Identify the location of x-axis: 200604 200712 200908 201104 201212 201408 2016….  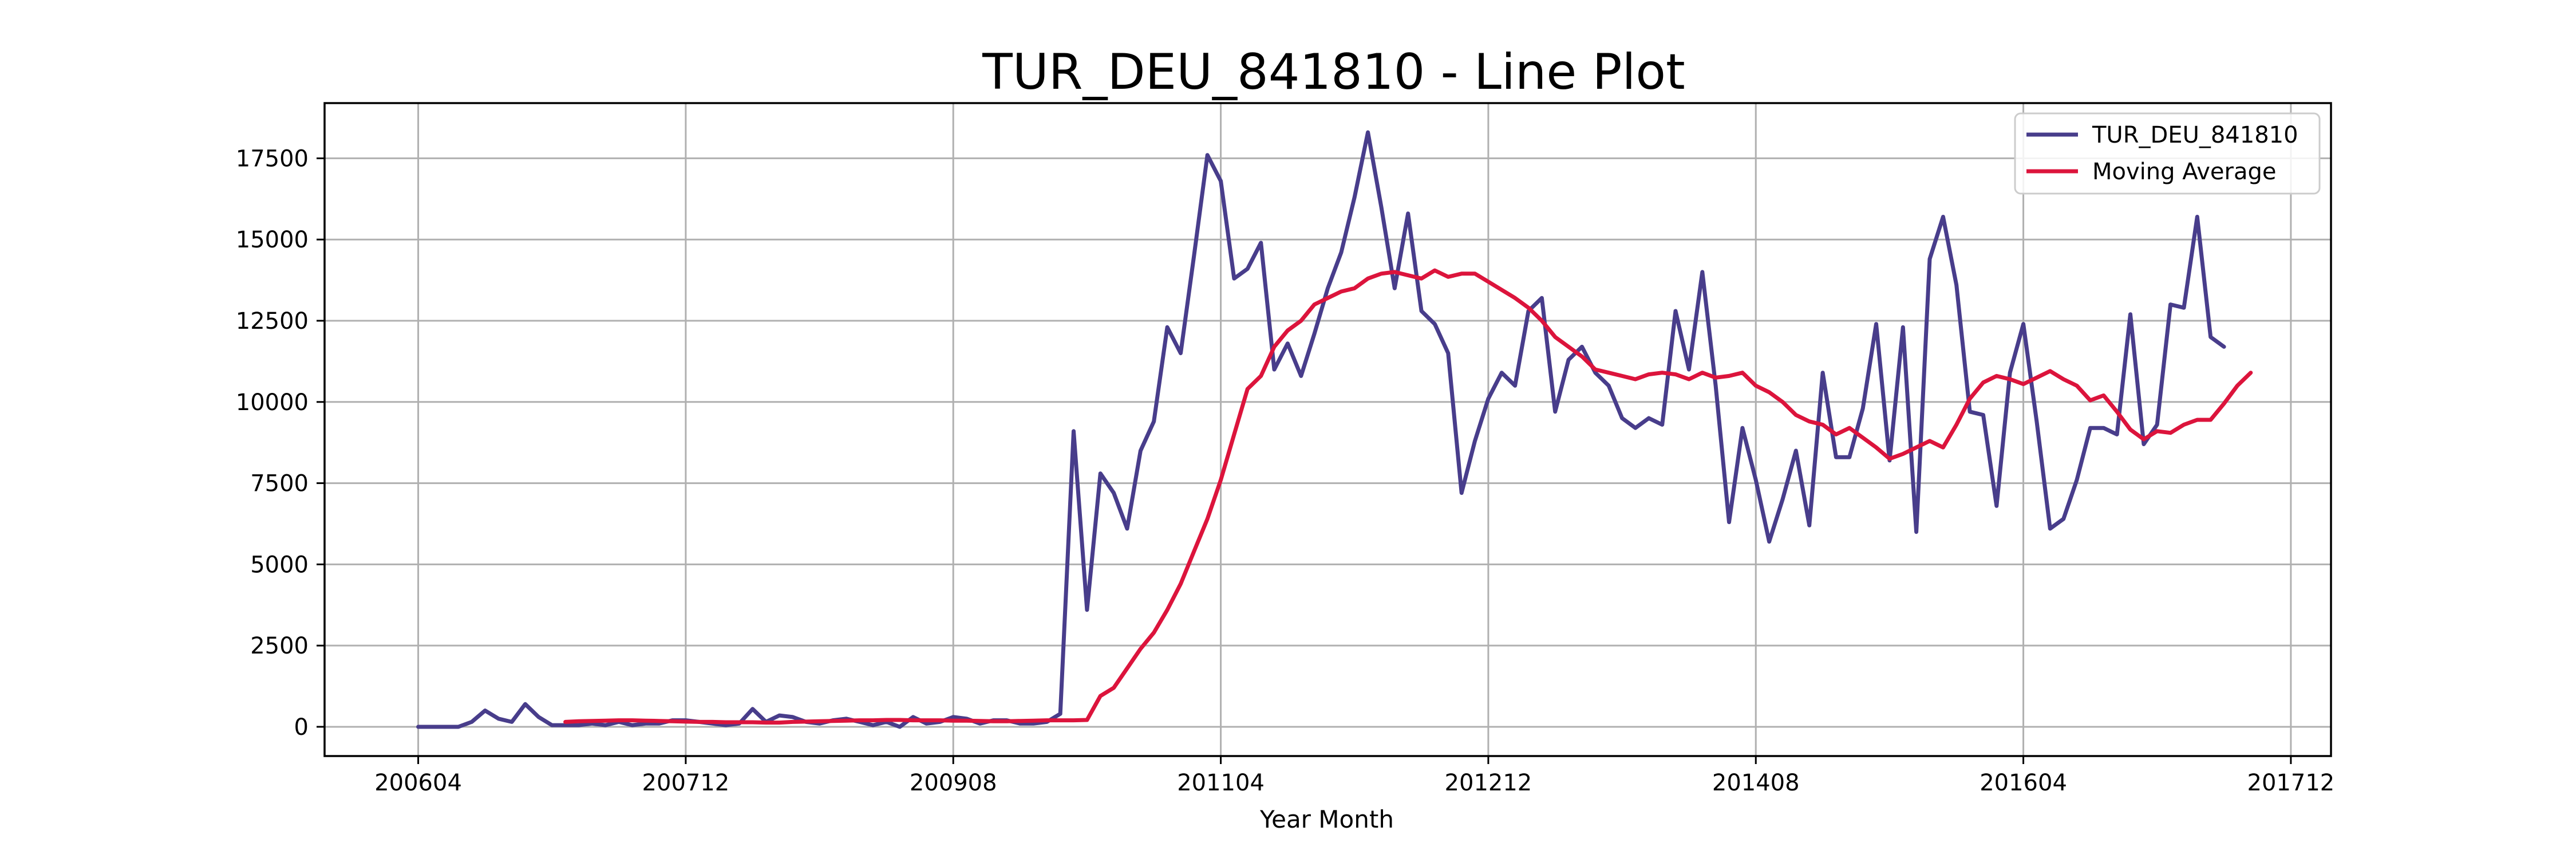
(1354, 776).